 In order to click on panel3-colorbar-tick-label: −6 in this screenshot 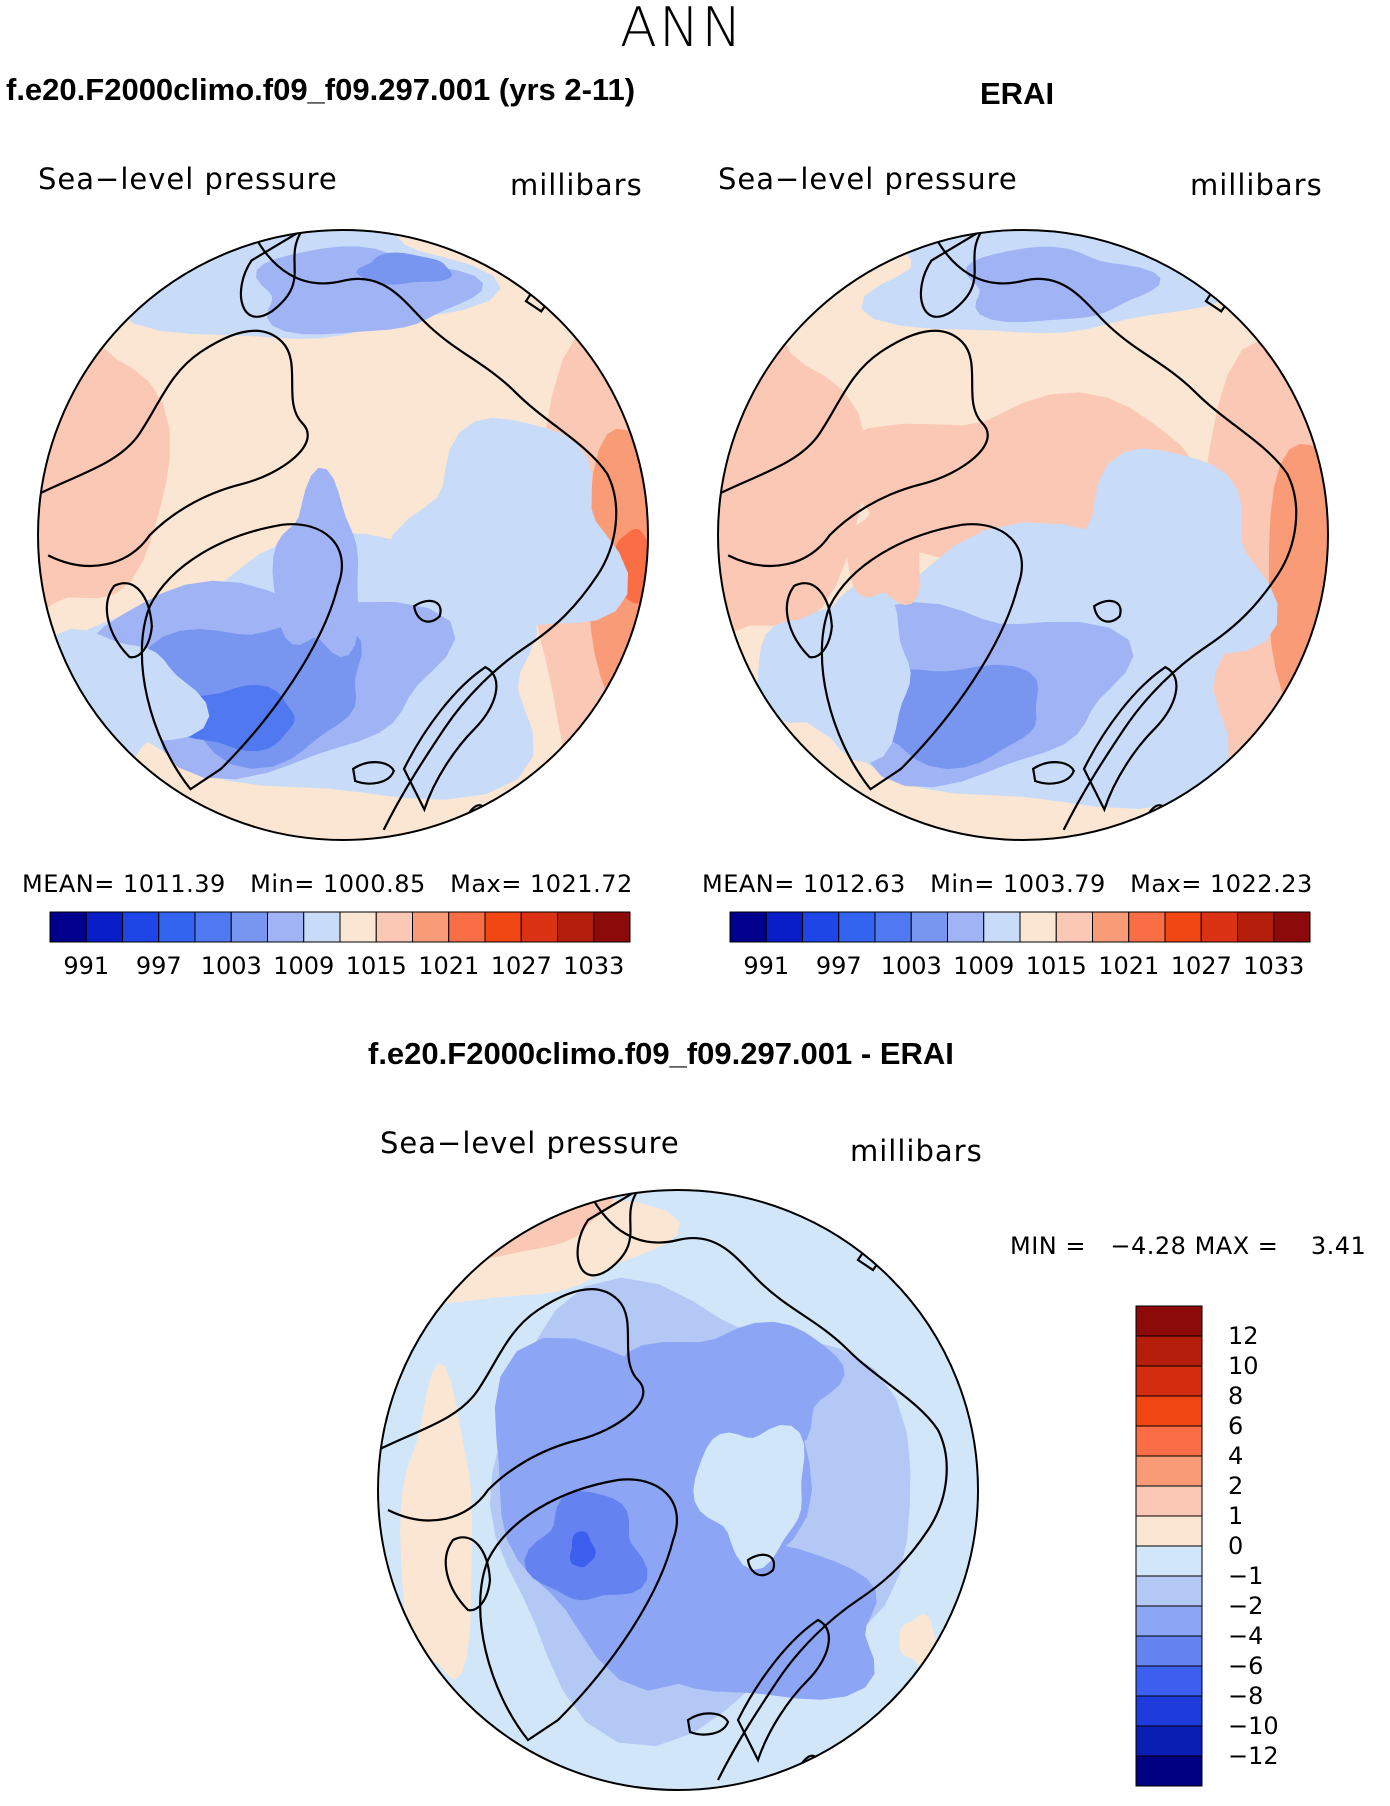, I will do `click(1245, 1666)`.